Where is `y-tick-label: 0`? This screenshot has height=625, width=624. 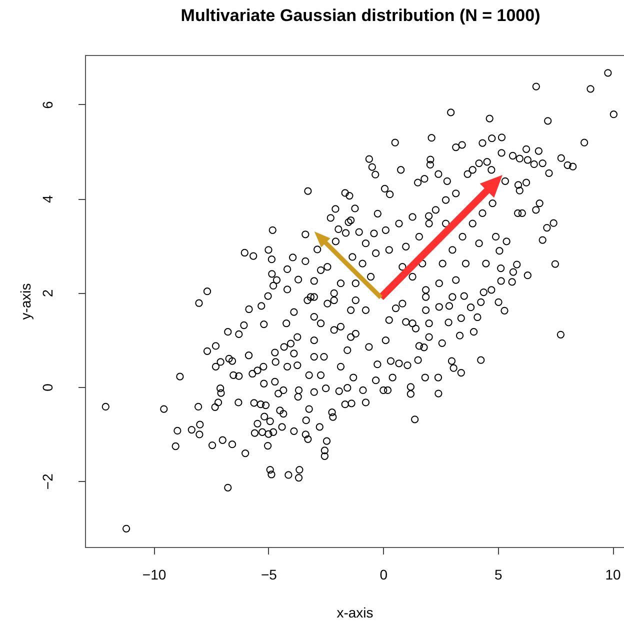 y-tick-label: 0 is located at coordinates (48, 387).